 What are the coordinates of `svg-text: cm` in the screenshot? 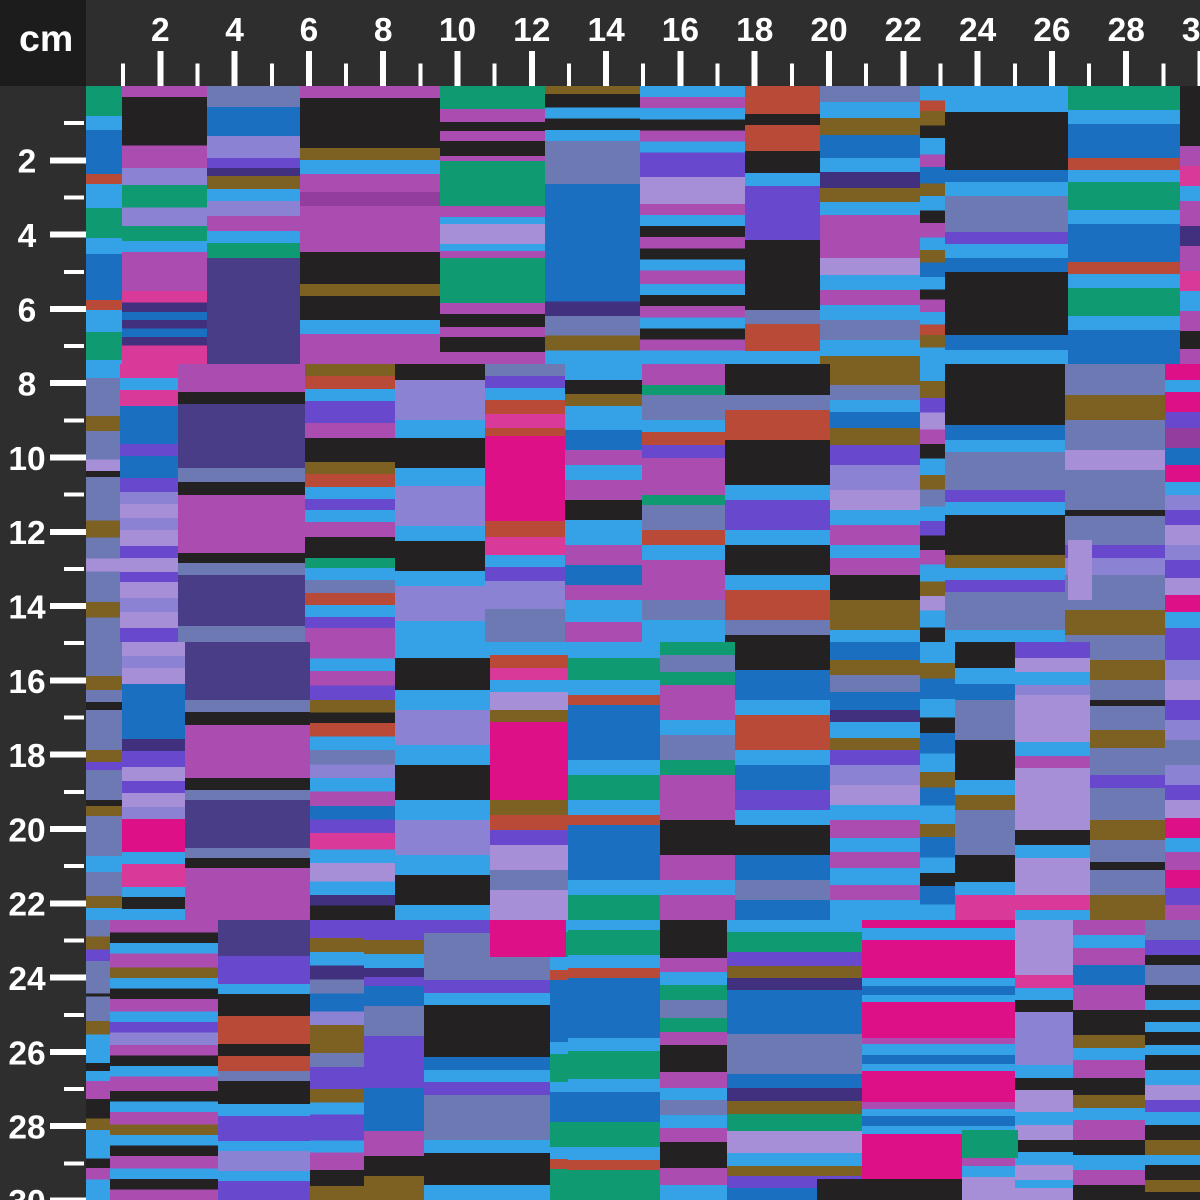 It's located at (46, 38).